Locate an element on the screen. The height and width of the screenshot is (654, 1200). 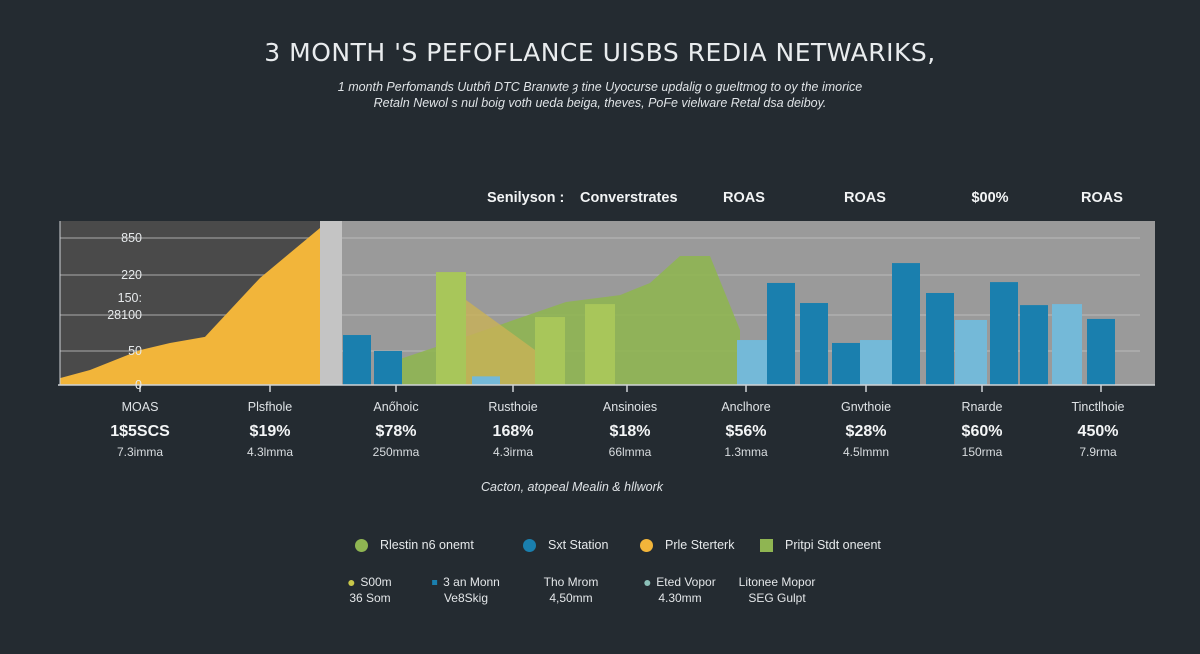
y-tick-label: 0 is located at coordinates (138, 385).